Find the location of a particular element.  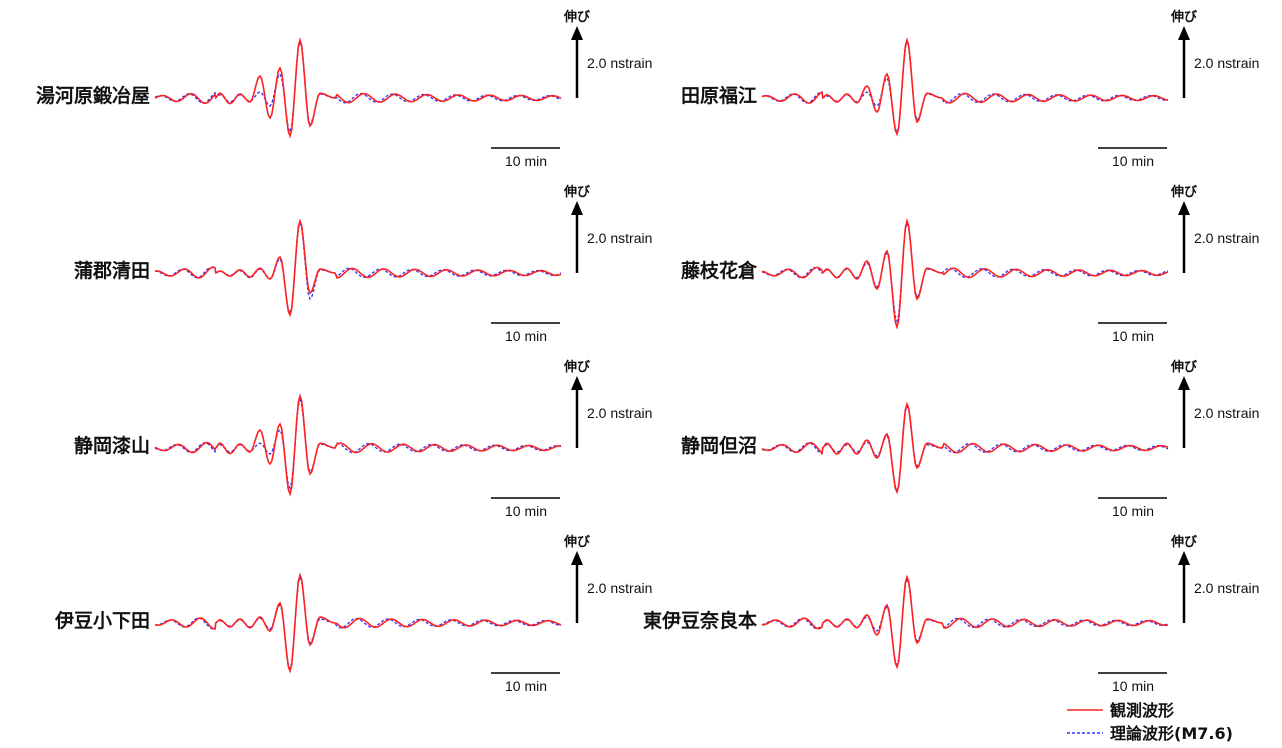

station-panel: 伊豆小下田 伸び 2.0 nstrain 10 min is located at coordinates (353, 614).